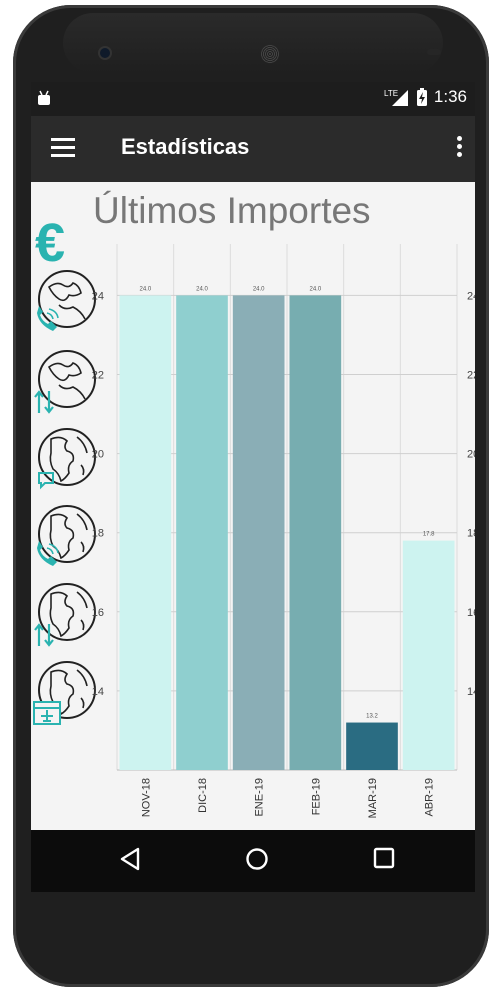 This screenshot has width=497, height=992. I want to click on y-tick-label-left: 16, so click(98, 613).